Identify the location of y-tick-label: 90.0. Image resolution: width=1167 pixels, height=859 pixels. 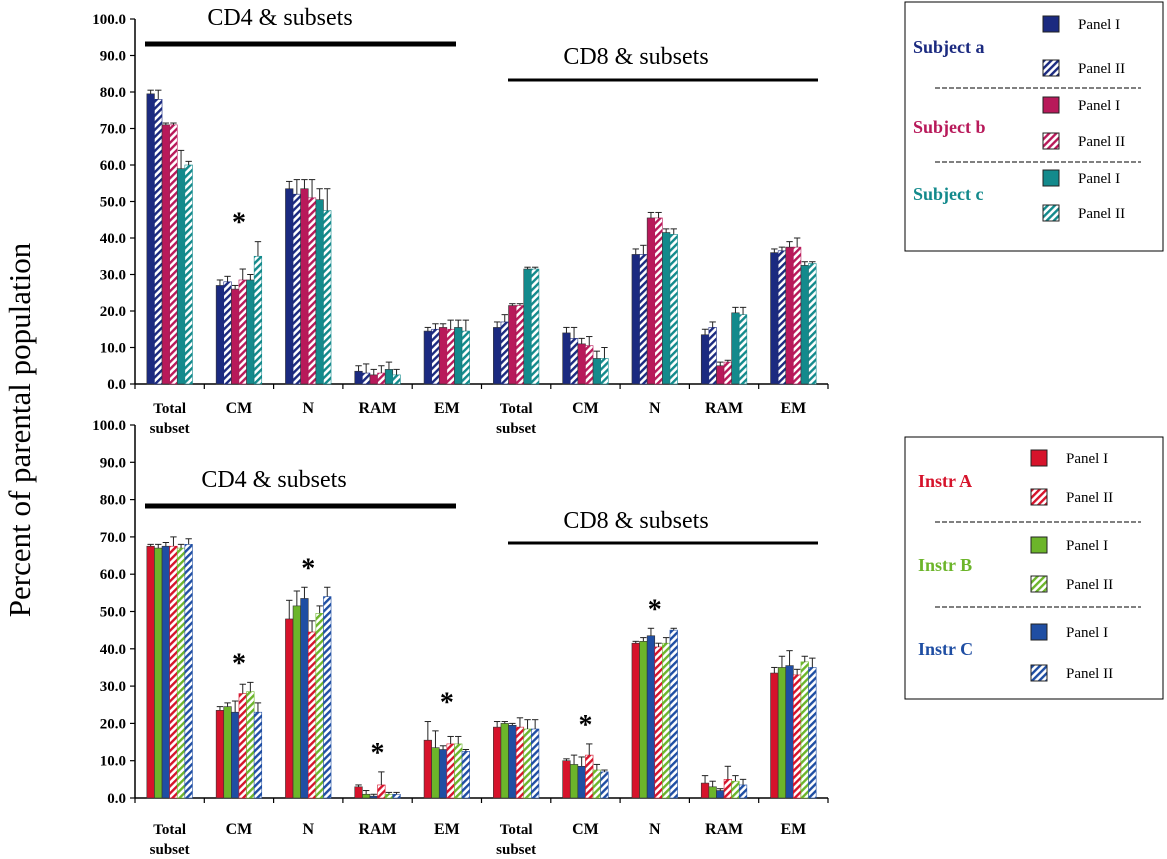
(113, 463).